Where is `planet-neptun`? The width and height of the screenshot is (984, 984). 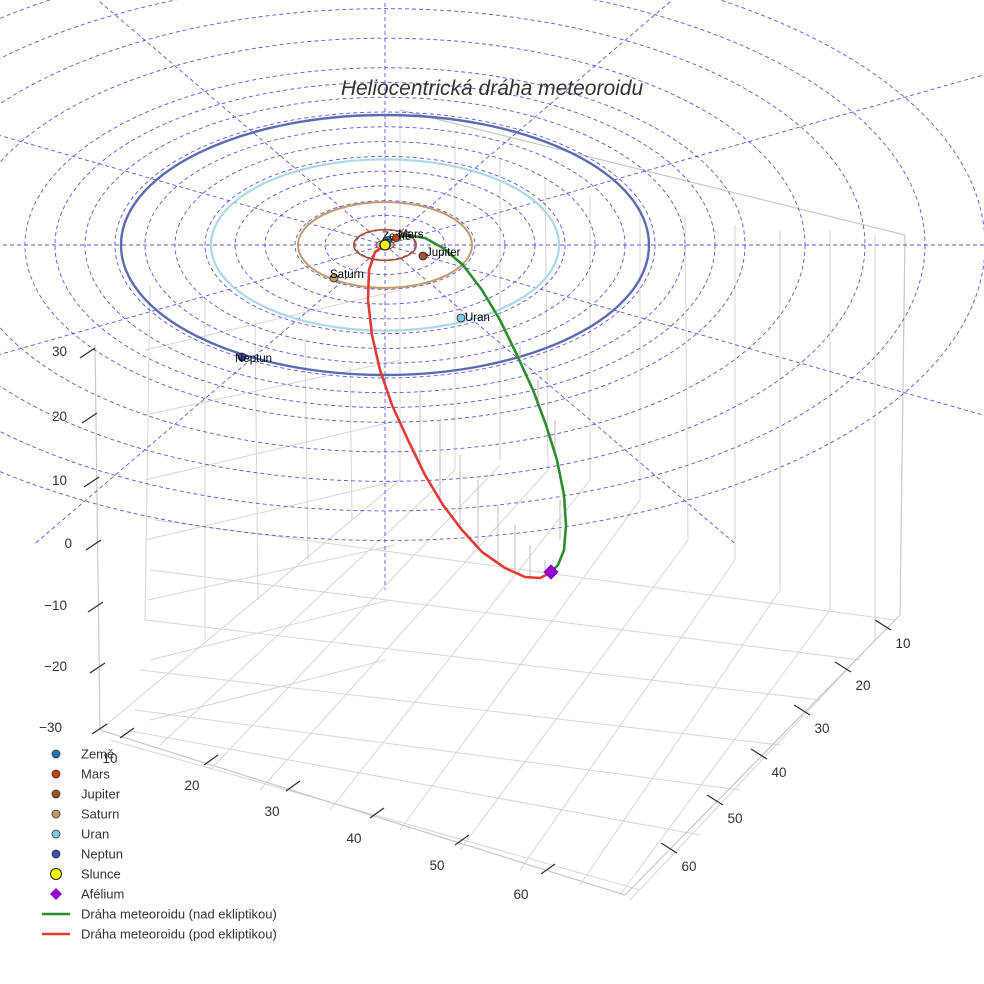 planet-neptun is located at coordinates (242, 357).